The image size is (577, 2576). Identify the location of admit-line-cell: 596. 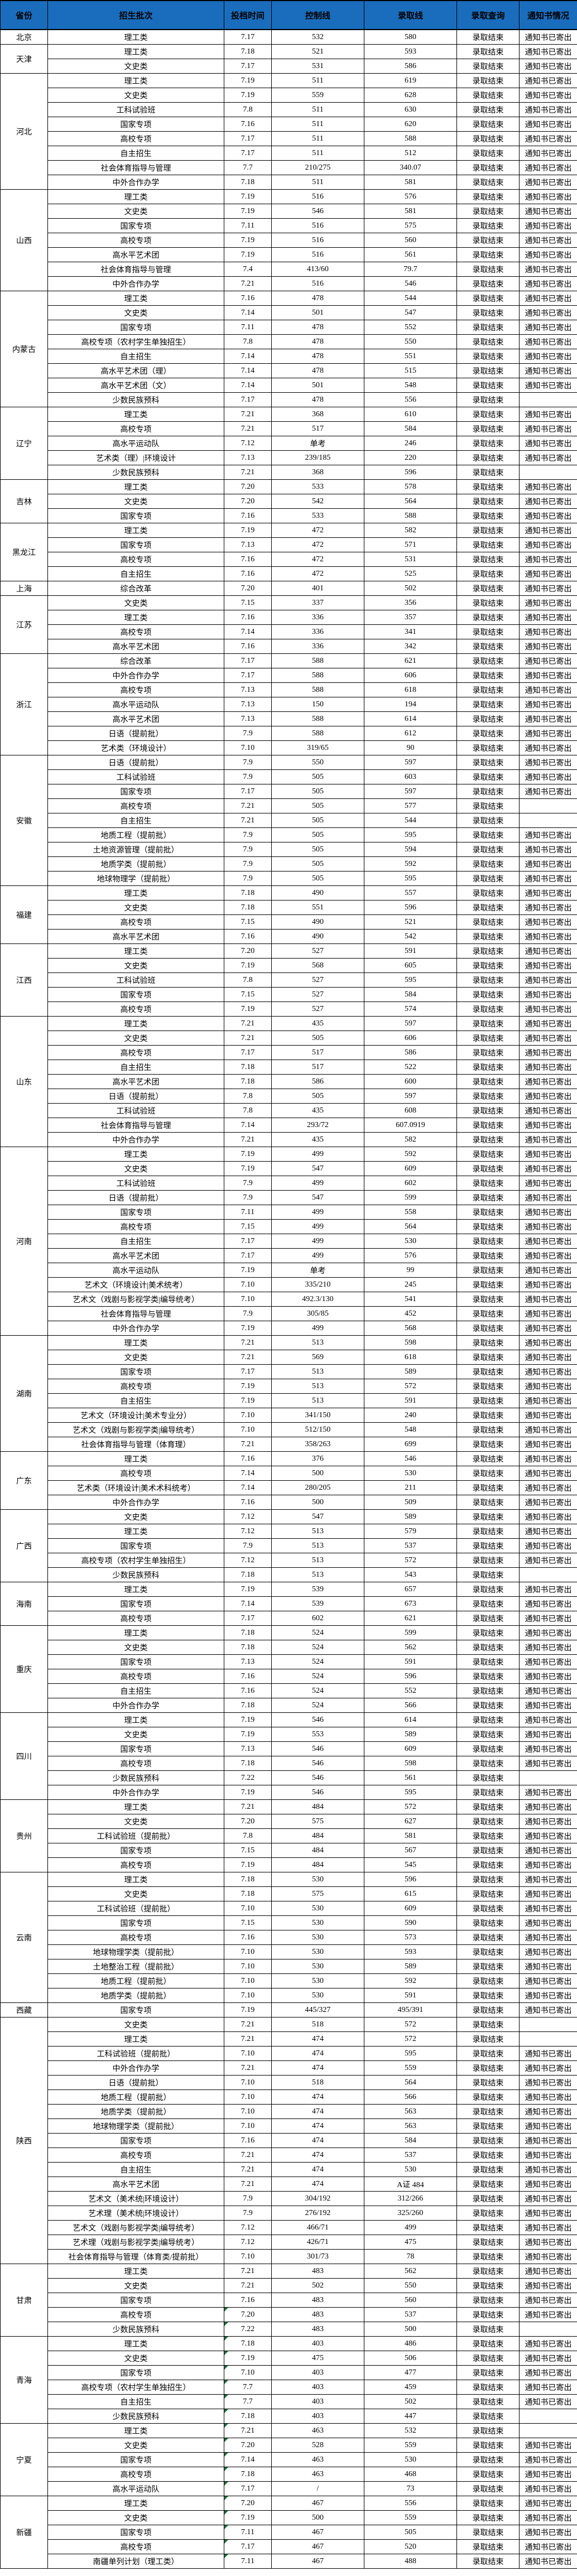
(410, 1677).